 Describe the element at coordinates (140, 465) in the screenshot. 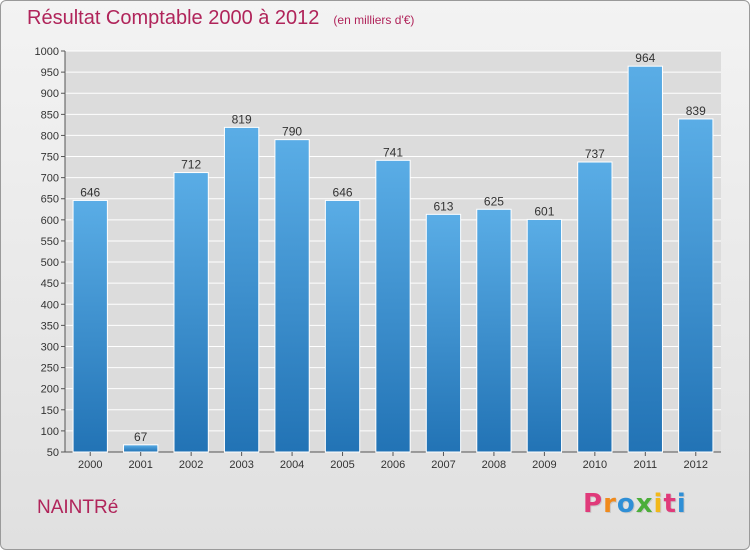

I see `x-tick-label: 2001` at that location.